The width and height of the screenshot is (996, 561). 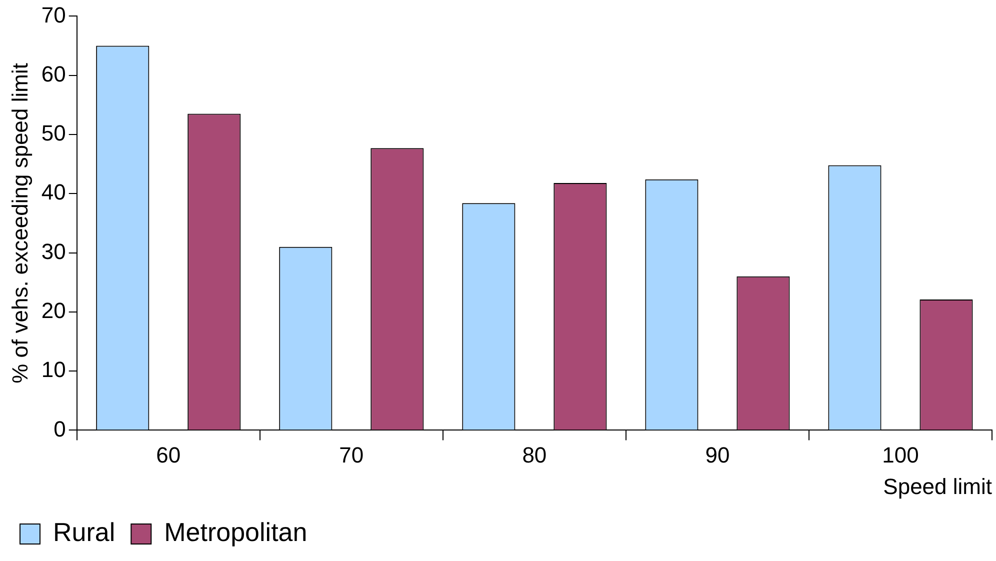 What do you see at coordinates (53, 73) in the screenshot?
I see `y-tick-label: 60` at bounding box center [53, 73].